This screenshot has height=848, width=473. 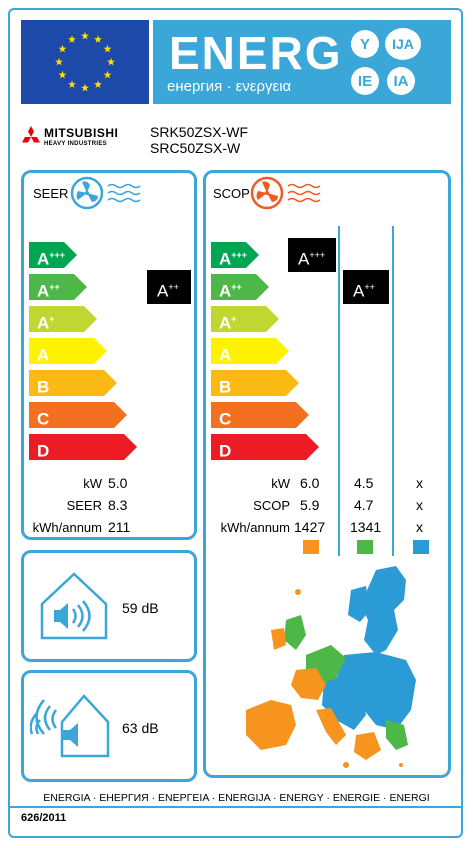 What do you see at coordinates (271, 505) in the screenshot?
I see `heating-label-scop: SCOP` at bounding box center [271, 505].